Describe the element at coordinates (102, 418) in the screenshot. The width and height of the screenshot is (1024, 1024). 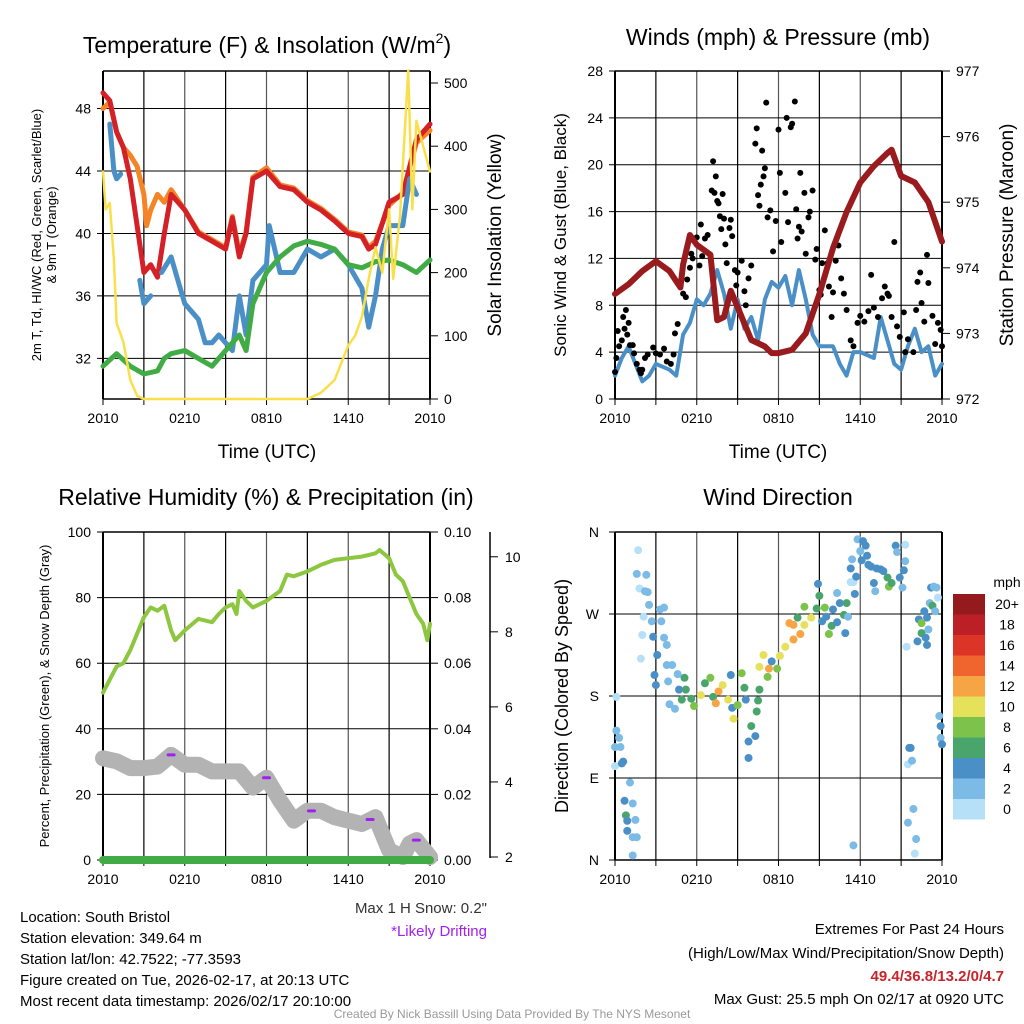
I see `x-tick-label: 2010` at that location.